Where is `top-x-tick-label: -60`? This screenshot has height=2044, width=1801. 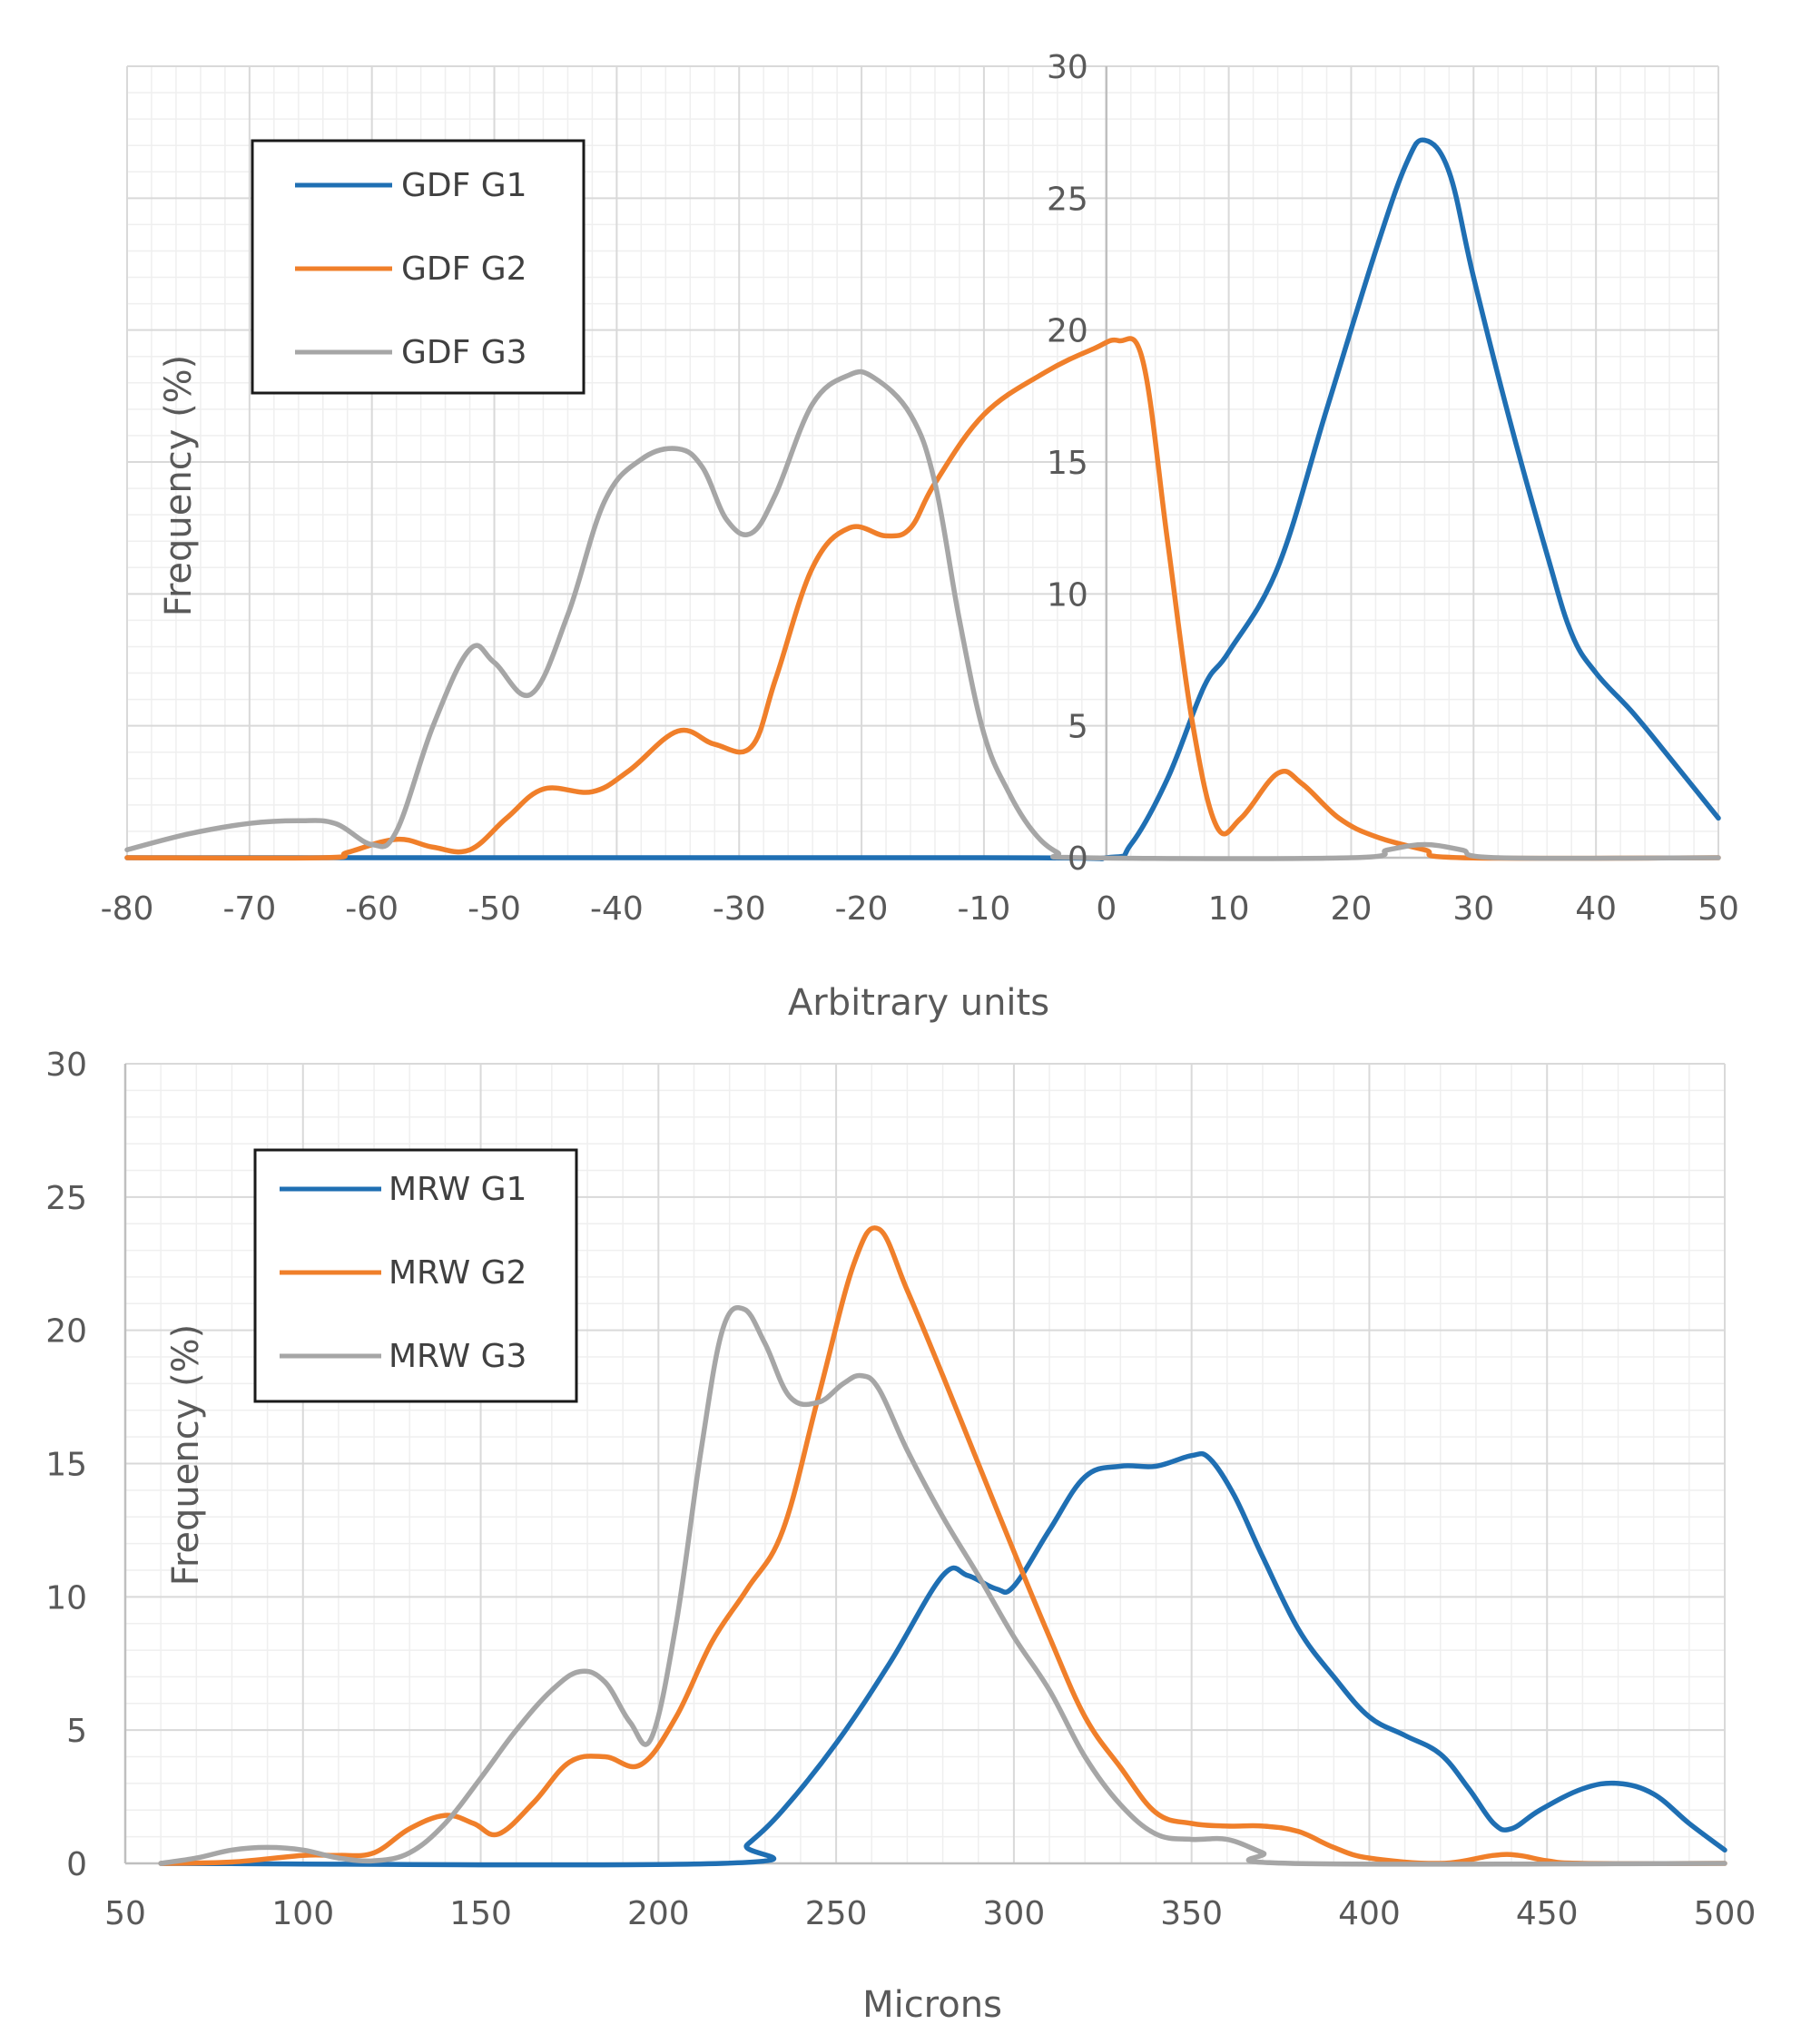
top-x-tick-label: -60 is located at coordinates (372, 909).